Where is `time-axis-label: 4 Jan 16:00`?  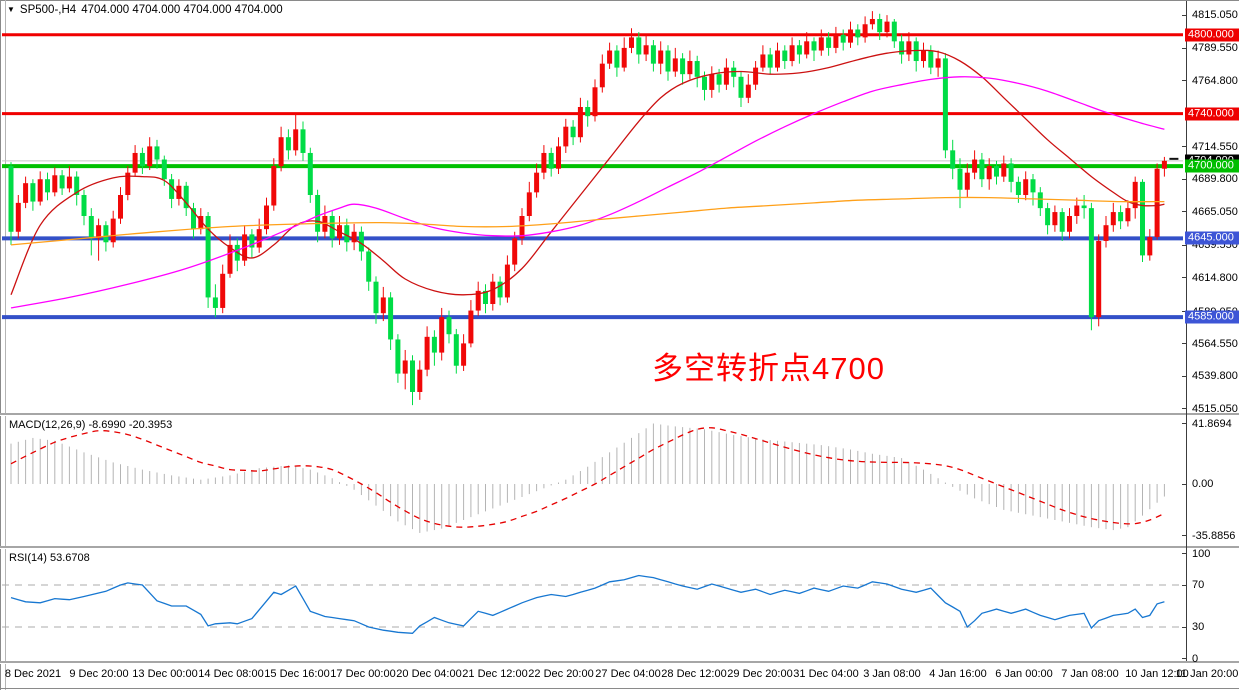
time-axis-label: 4 Jan 16:00 is located at coordinates (958, 674).